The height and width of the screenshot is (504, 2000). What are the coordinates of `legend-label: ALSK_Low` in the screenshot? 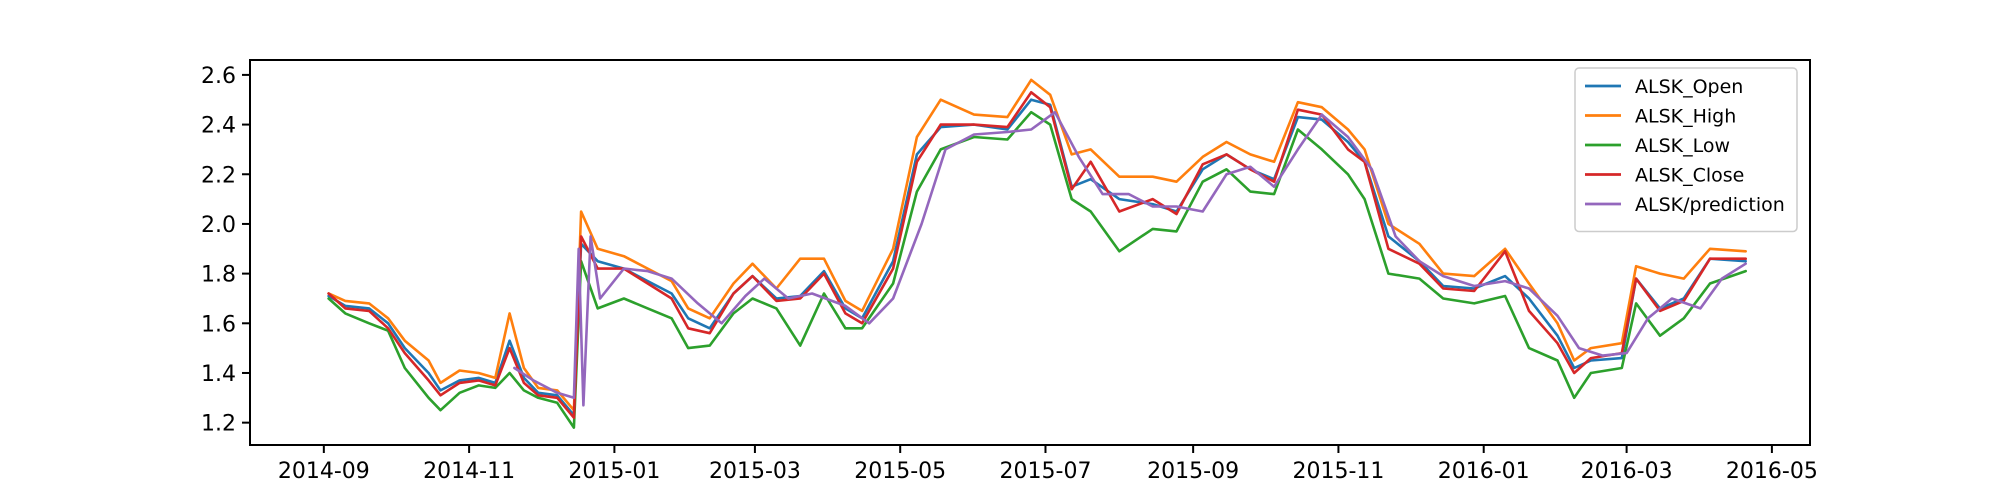 It's located at (1682, 146).